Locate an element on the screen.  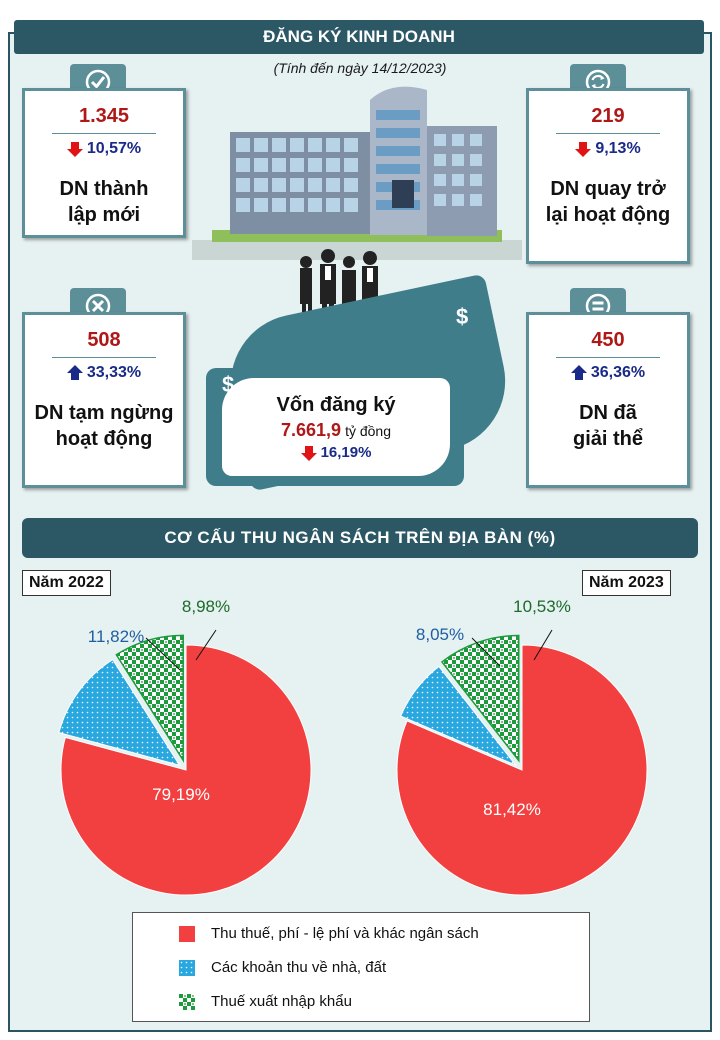
suspended-label-line1: DN tạm ngừng is located at coordinates (104, 413).